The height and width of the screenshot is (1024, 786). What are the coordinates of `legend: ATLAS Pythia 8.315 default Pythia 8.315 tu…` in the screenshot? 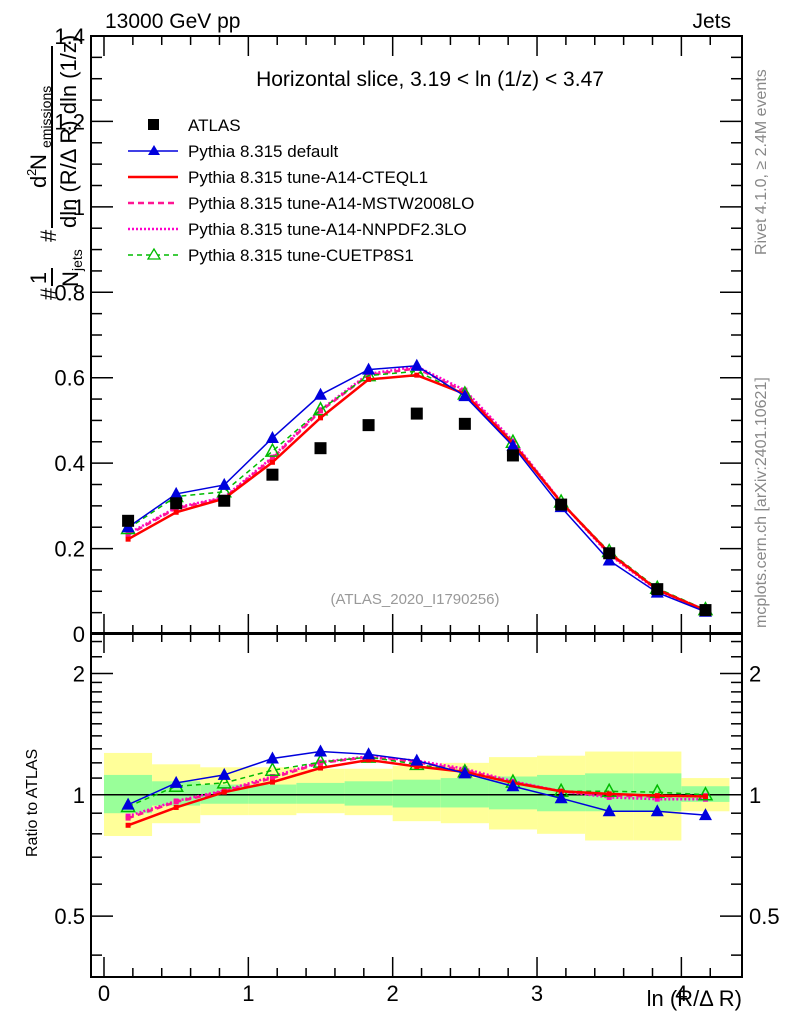 It's located at (301, 190).